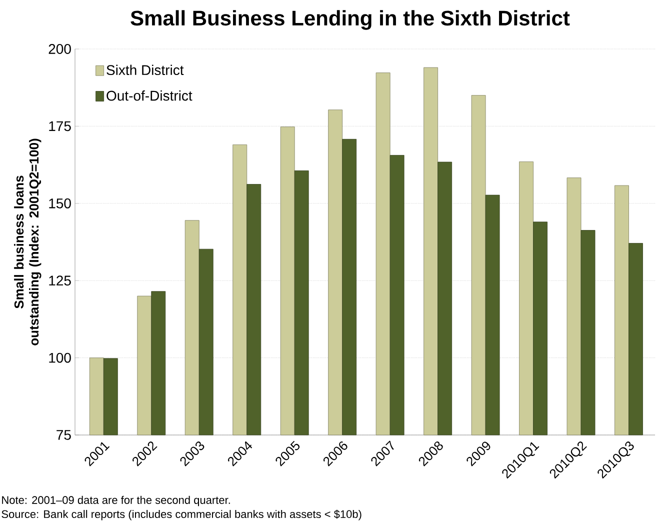 This screenshot has height=522, width=669. I want to click on y-tick-label: 125, so click(60, 281).